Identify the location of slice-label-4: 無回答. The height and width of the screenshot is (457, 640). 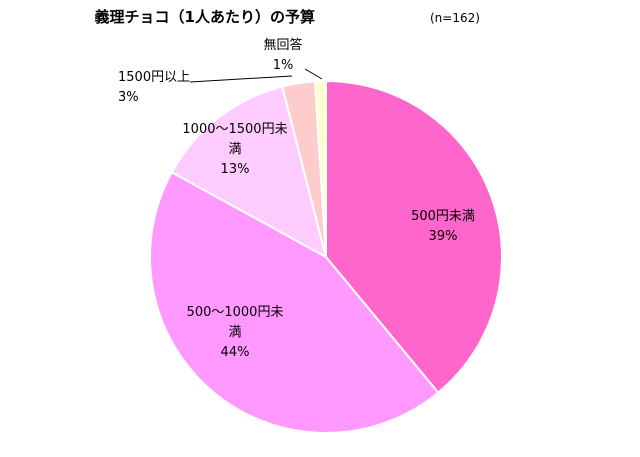
(282, 45).